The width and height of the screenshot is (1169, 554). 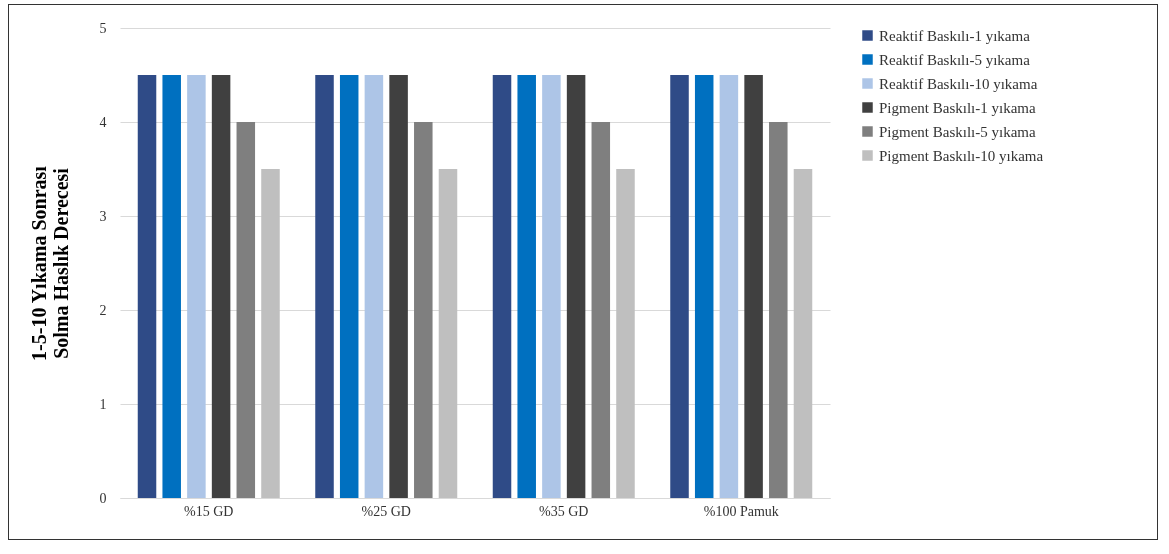 What do you see at coordinates (103, 310) in the screenshot?
I see `y-tick-label: 2` at bounding box center [103, 310].